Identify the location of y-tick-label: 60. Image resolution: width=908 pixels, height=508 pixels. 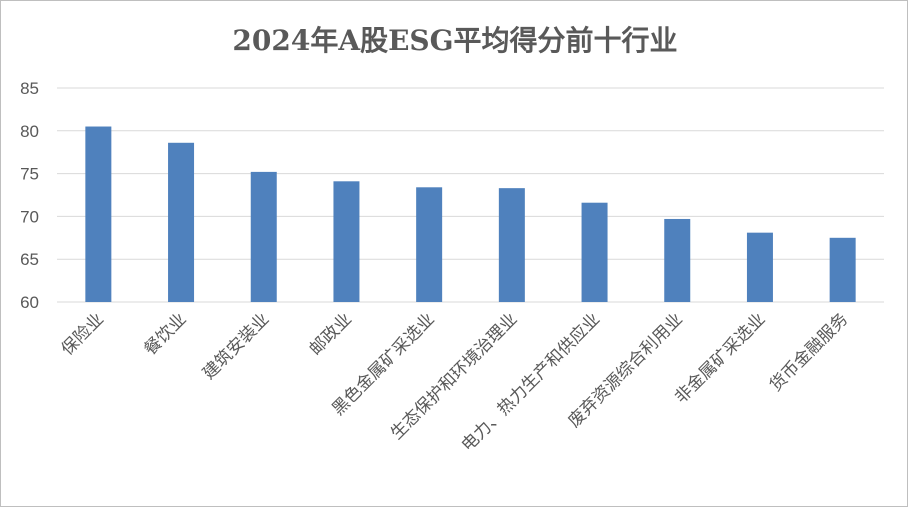
(29, 302).